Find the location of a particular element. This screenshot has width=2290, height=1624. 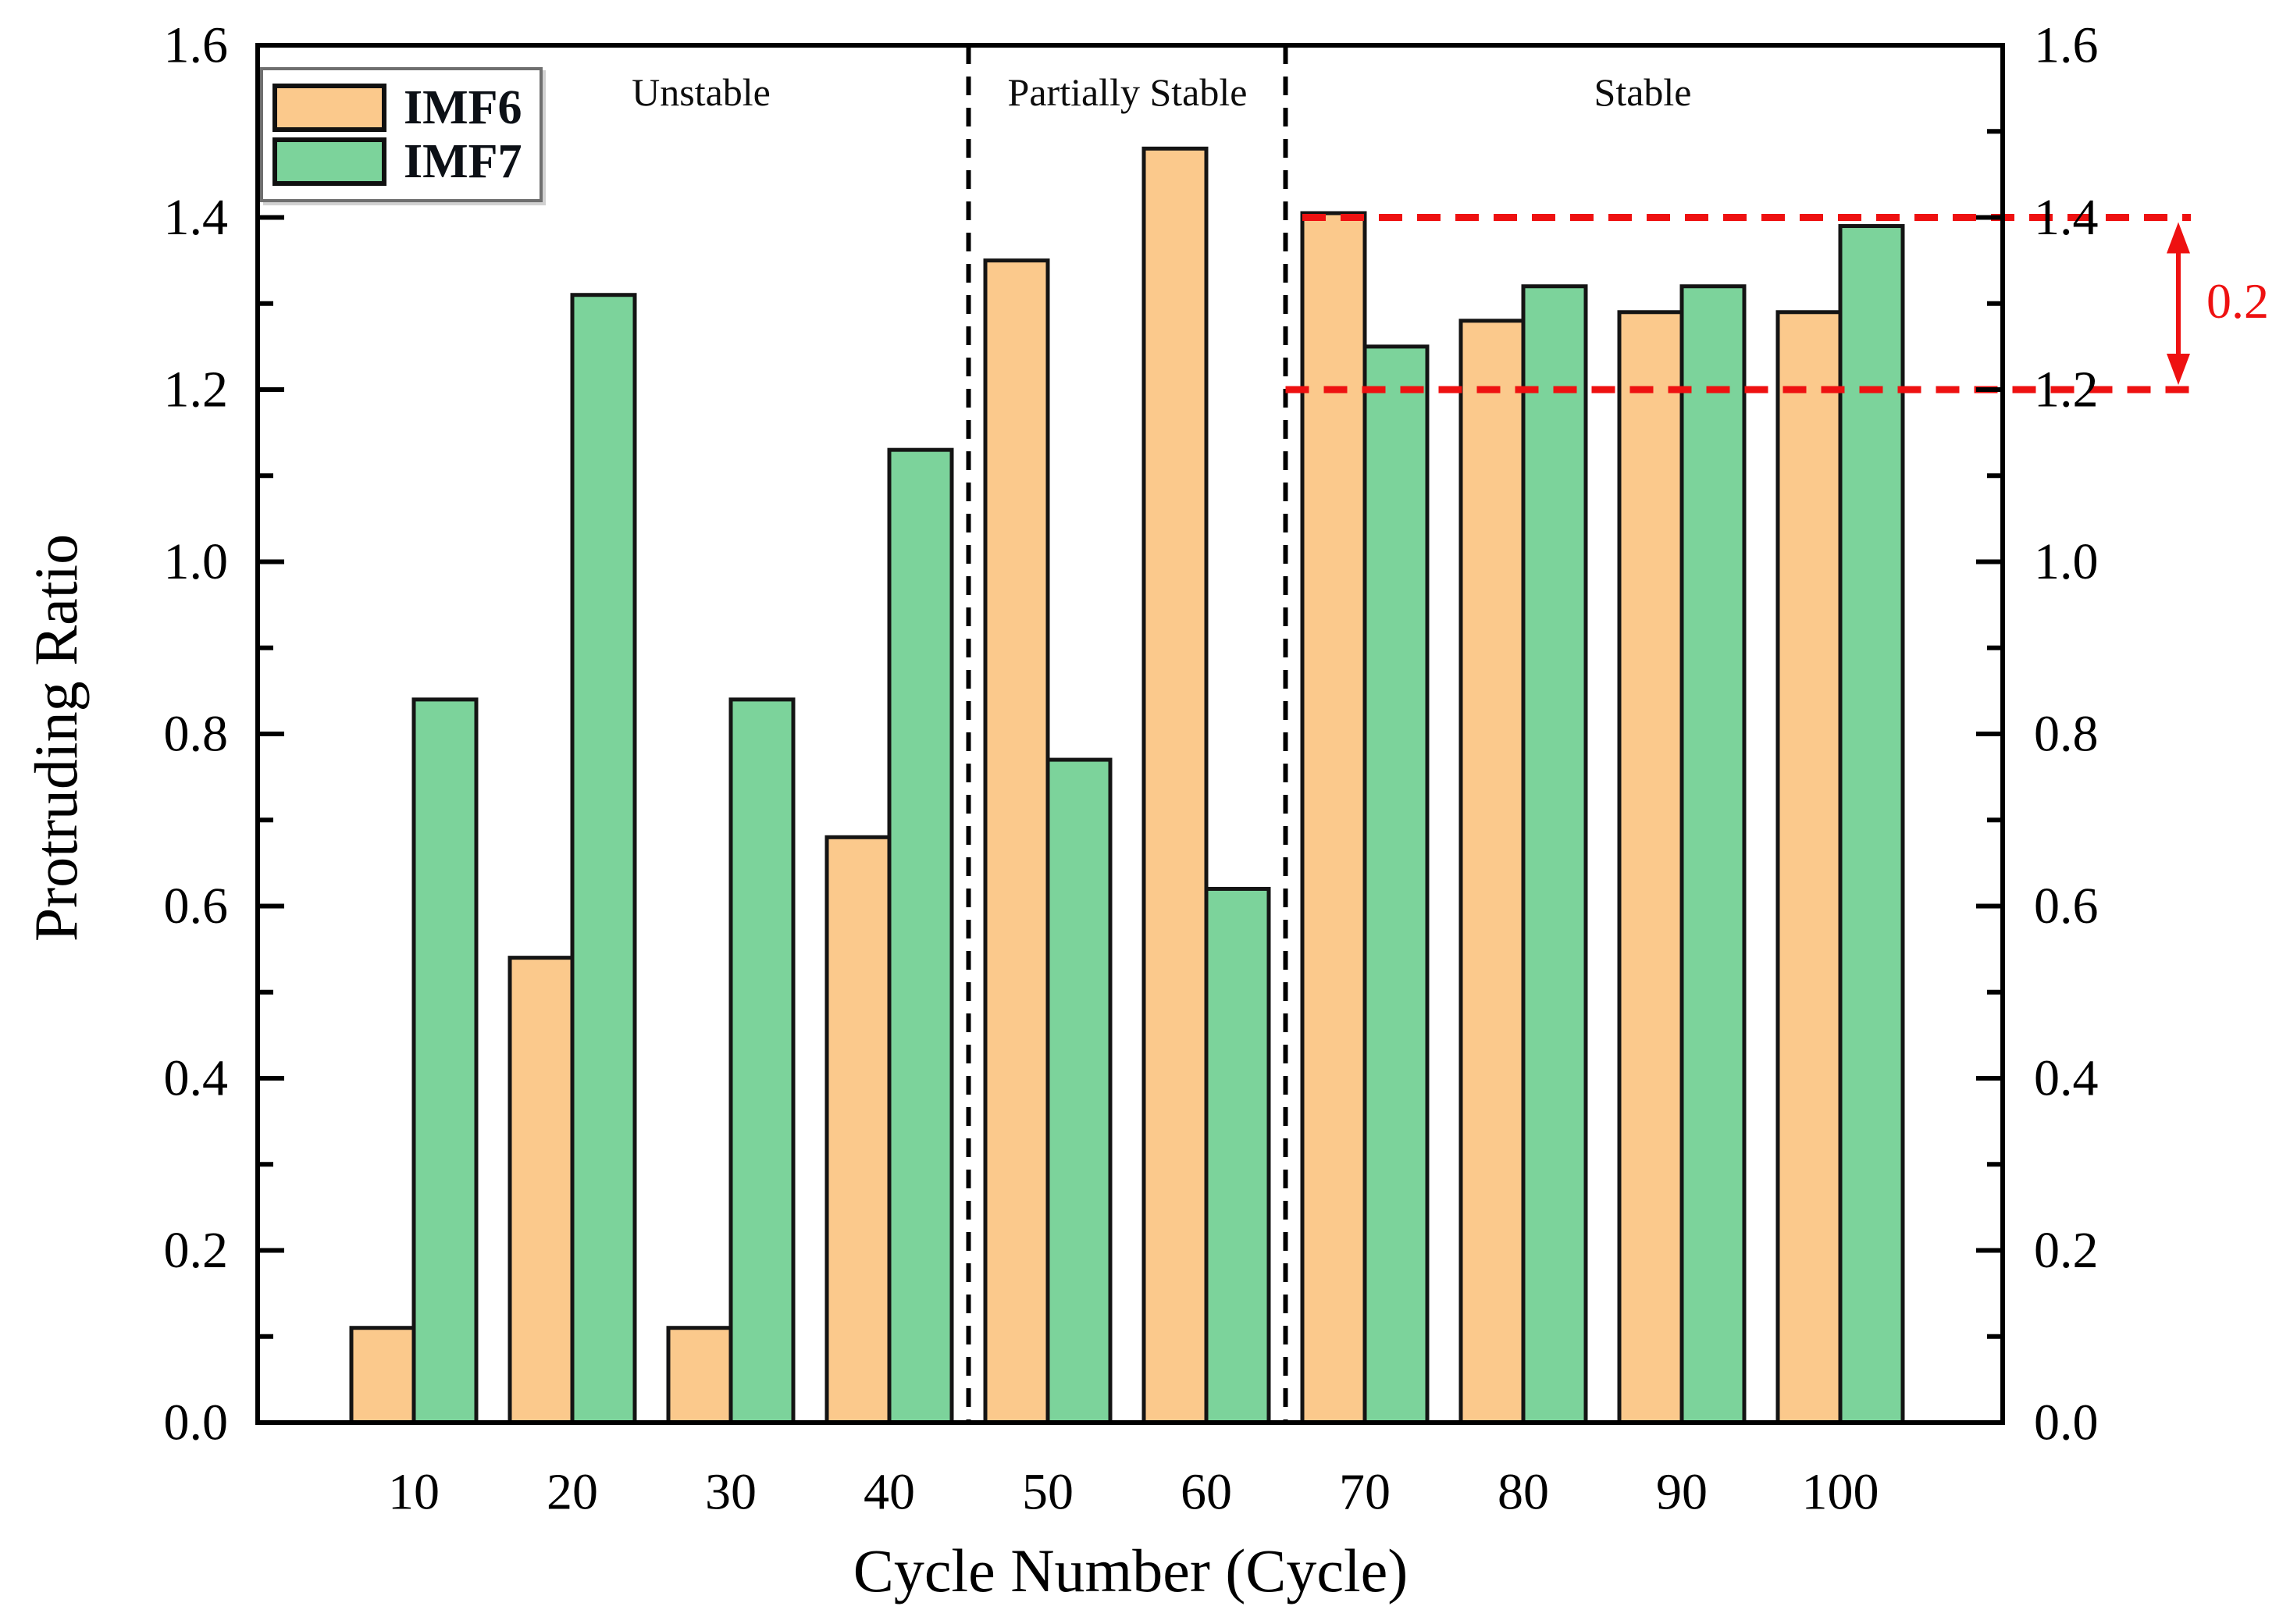

x-tick-label-20: 20 is located at coordinates (572, 1491).